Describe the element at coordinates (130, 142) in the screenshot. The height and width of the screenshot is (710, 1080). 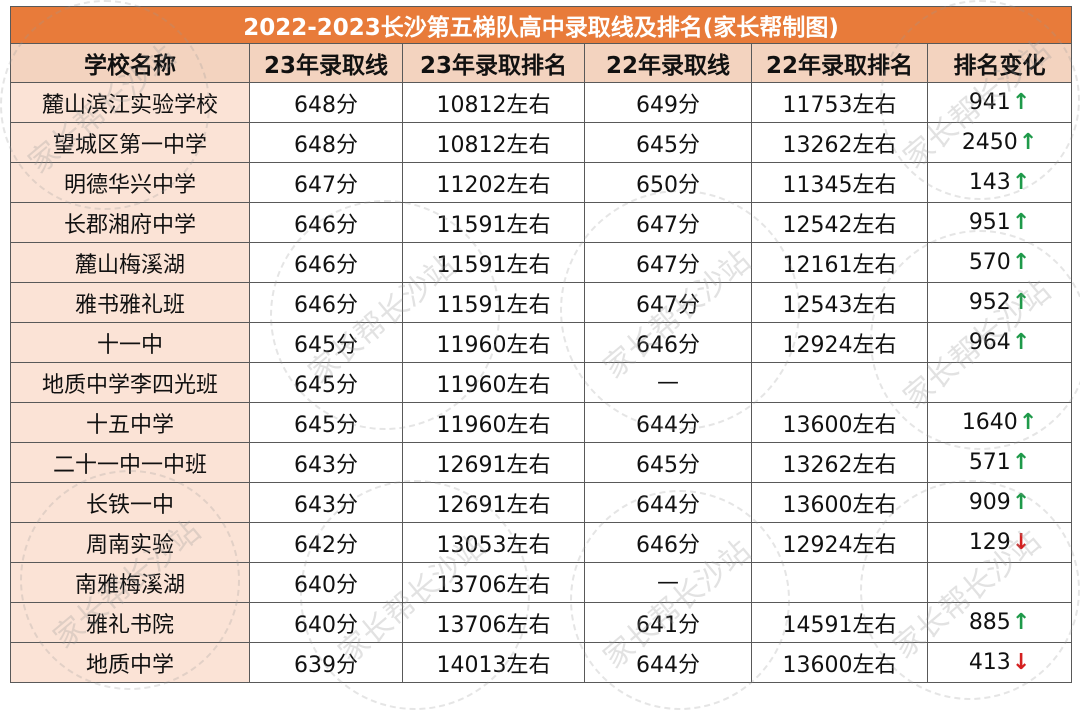
I see `school-cell: 望城区第一中学` at that location.